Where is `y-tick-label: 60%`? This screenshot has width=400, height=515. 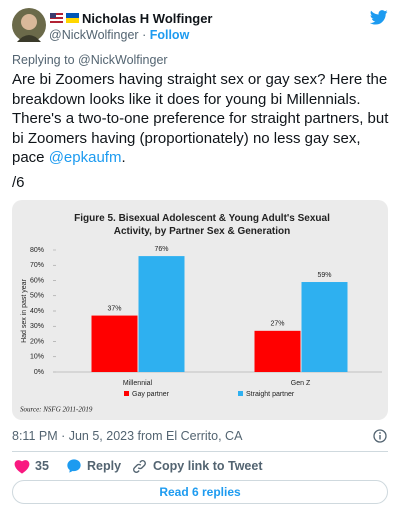 y-tick-label: 60% is located at coordinates (37, 280).